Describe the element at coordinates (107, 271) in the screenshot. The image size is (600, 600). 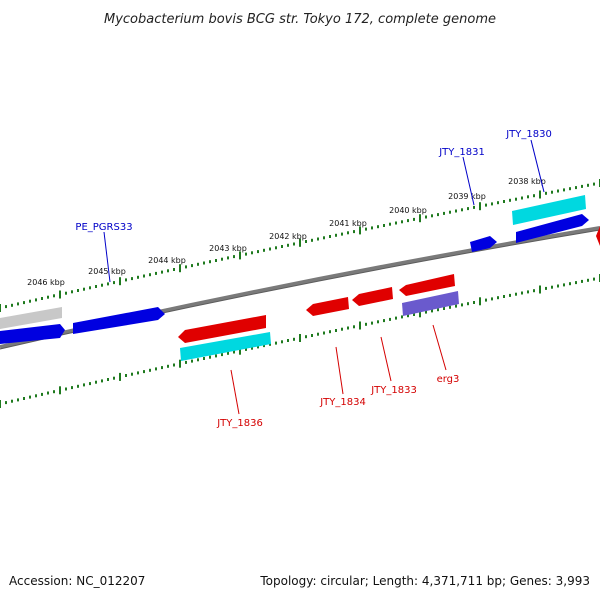
I see `scale-label: 2045 kbp` at that location.